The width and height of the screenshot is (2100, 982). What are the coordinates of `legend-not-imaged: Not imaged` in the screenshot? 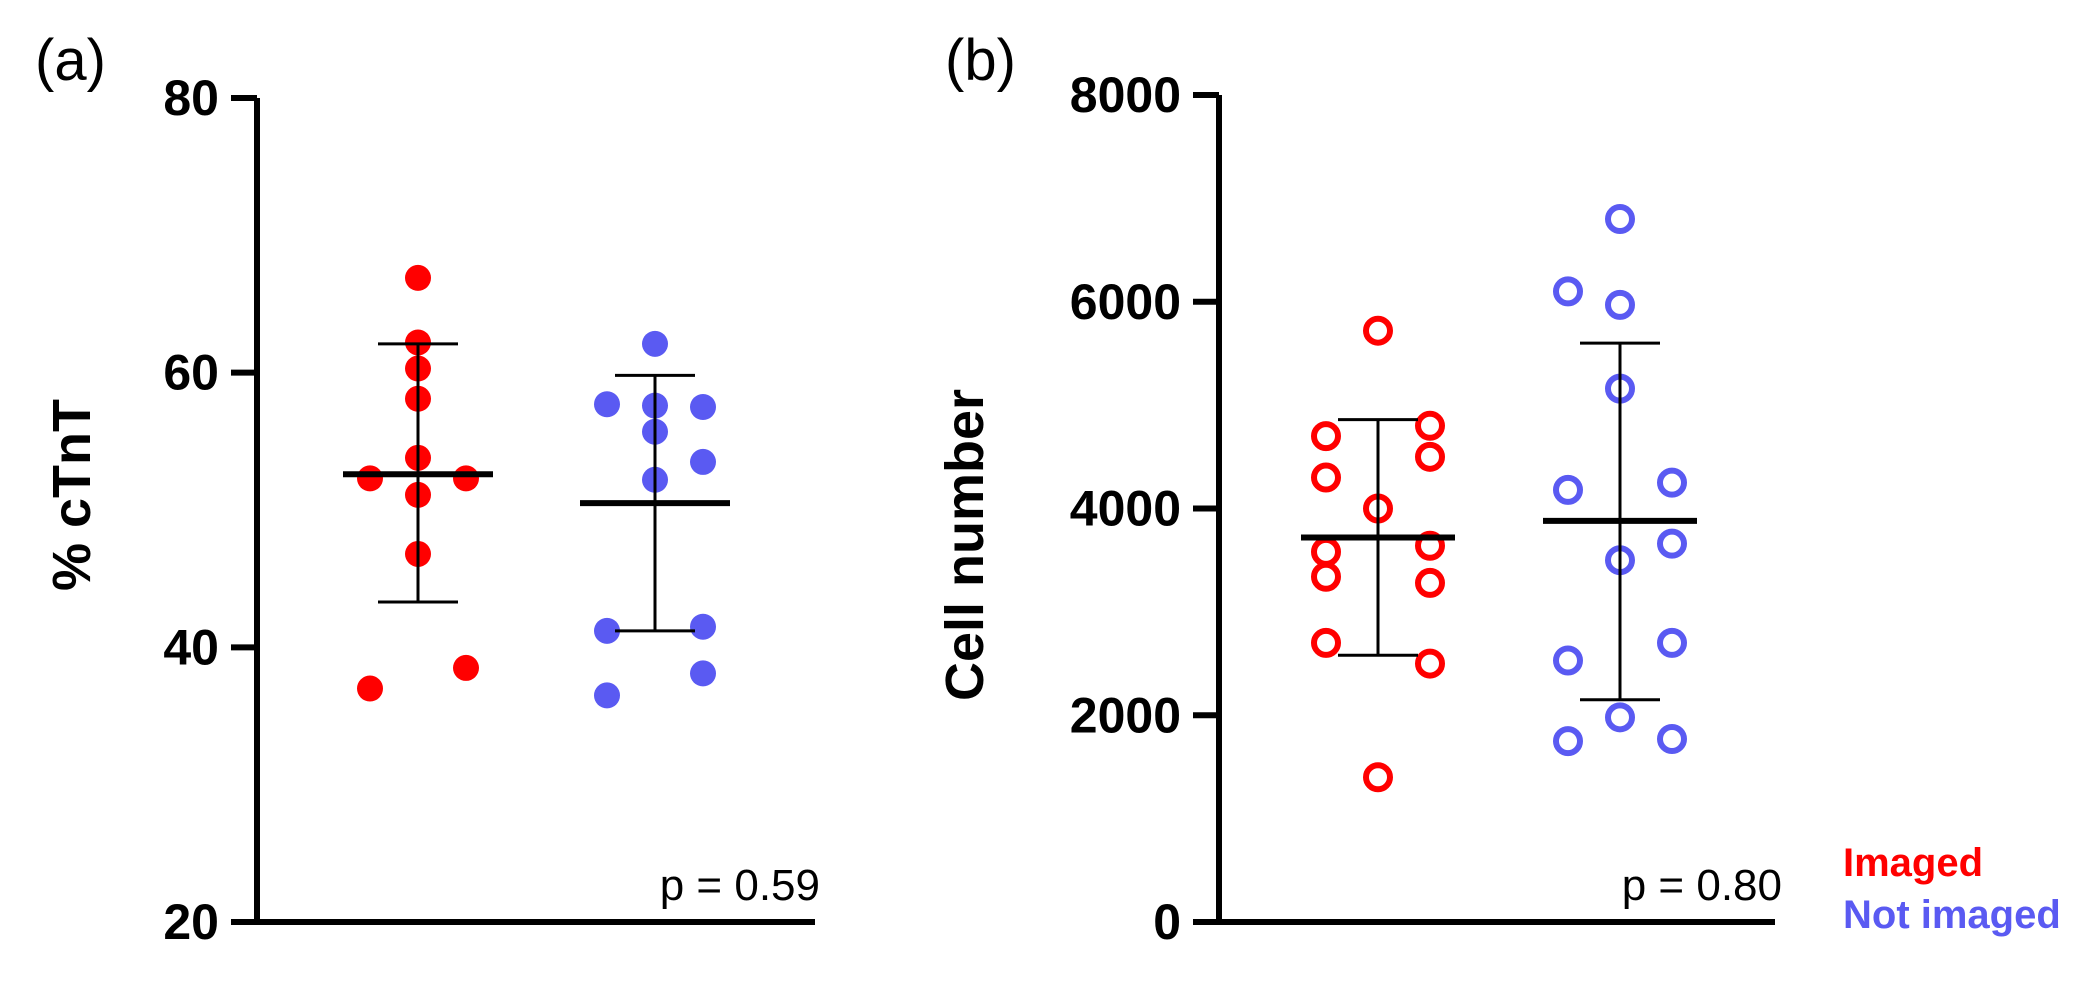 It's located at (1952, 915).